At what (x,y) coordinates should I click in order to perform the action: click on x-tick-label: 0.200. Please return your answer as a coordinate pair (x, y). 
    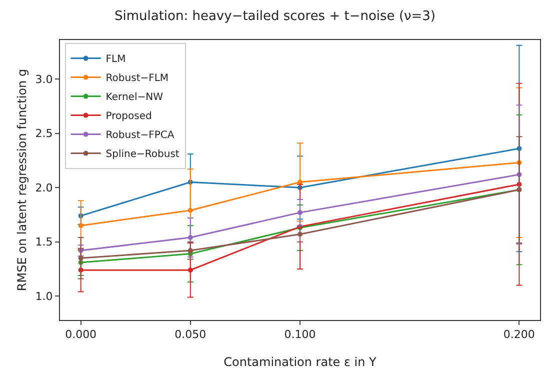
    Looking at the image, I should click on (519, 335).